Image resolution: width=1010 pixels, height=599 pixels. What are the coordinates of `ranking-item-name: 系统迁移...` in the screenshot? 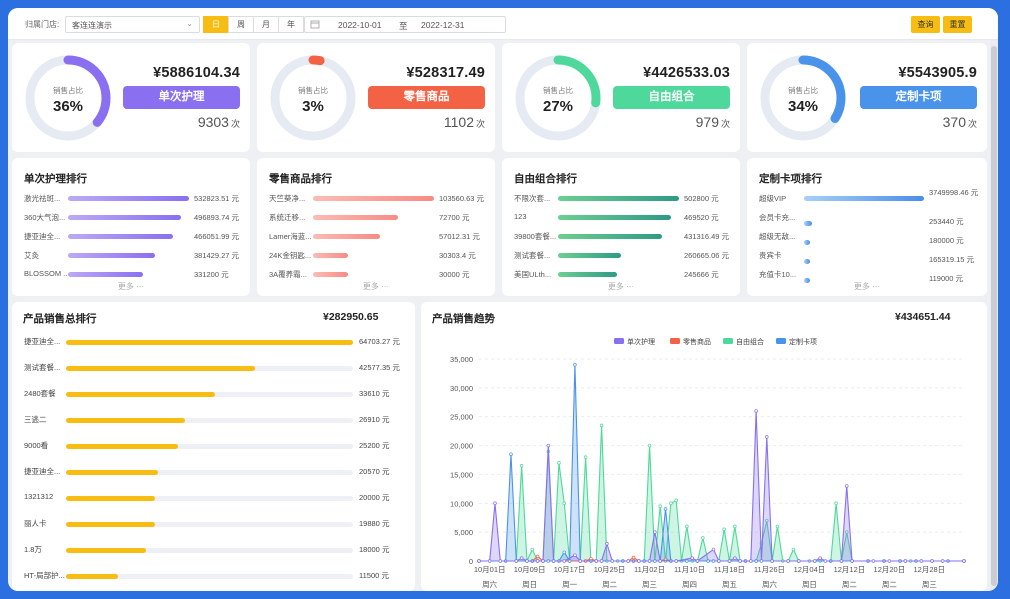 It's located at (287, 217).